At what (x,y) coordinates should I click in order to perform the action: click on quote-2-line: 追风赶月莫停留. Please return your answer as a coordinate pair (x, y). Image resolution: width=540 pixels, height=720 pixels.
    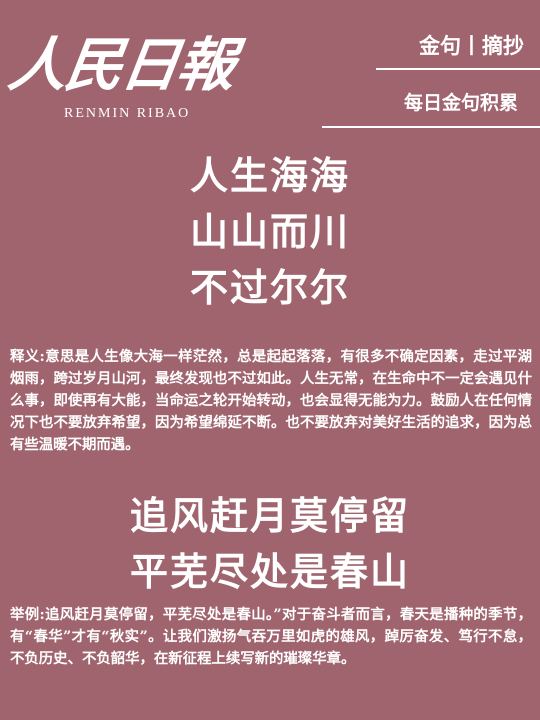
    Looking at the image, I should click on (269, 515).